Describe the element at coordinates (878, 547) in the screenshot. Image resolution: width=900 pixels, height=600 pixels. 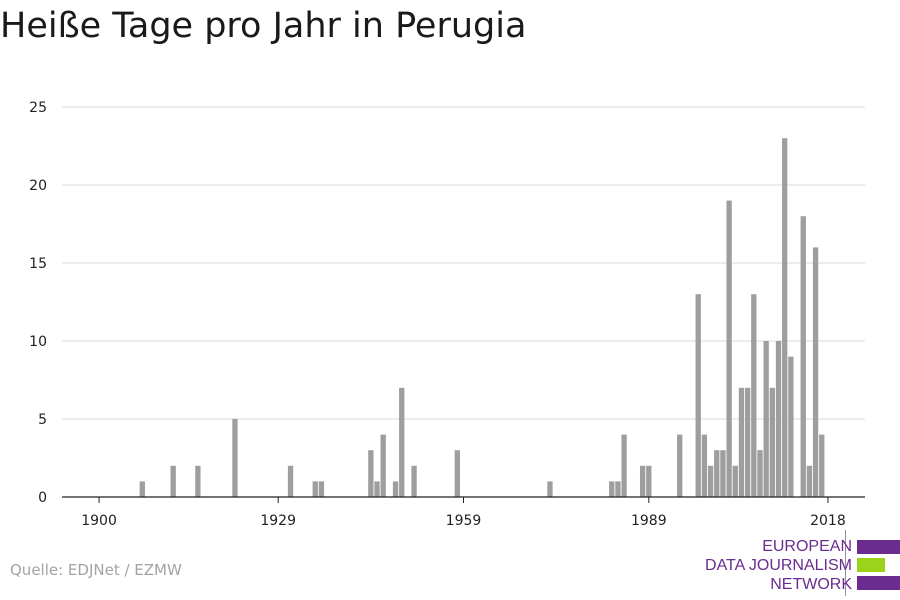
I see `logo-bar-purple-top` at that location.